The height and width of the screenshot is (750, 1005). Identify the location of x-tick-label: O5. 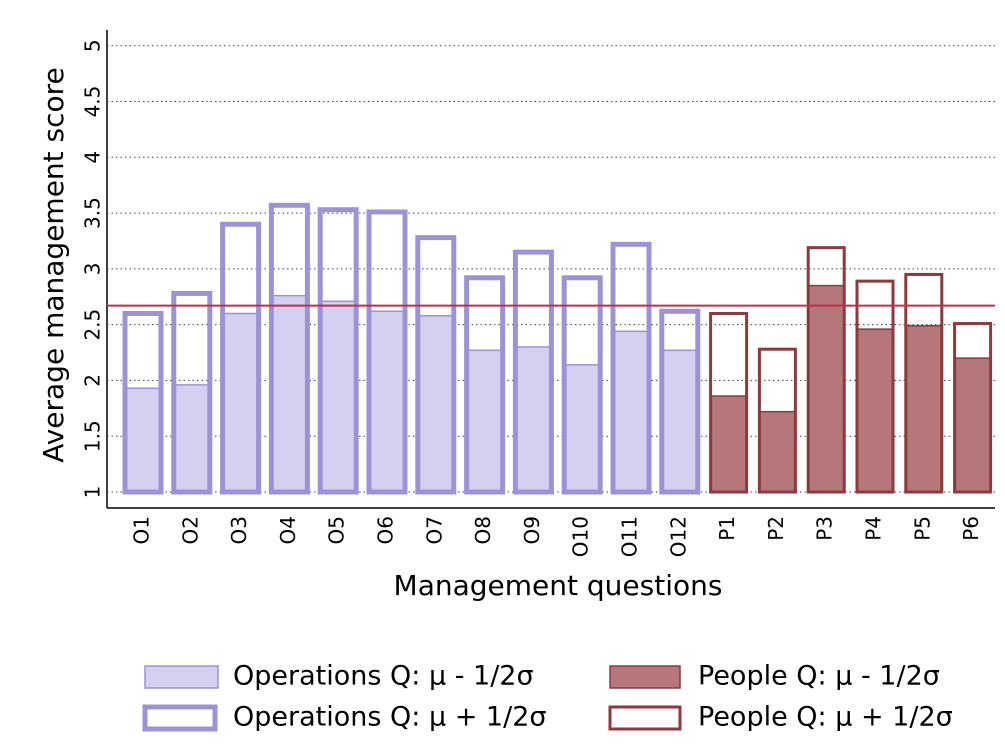
(337, 530).